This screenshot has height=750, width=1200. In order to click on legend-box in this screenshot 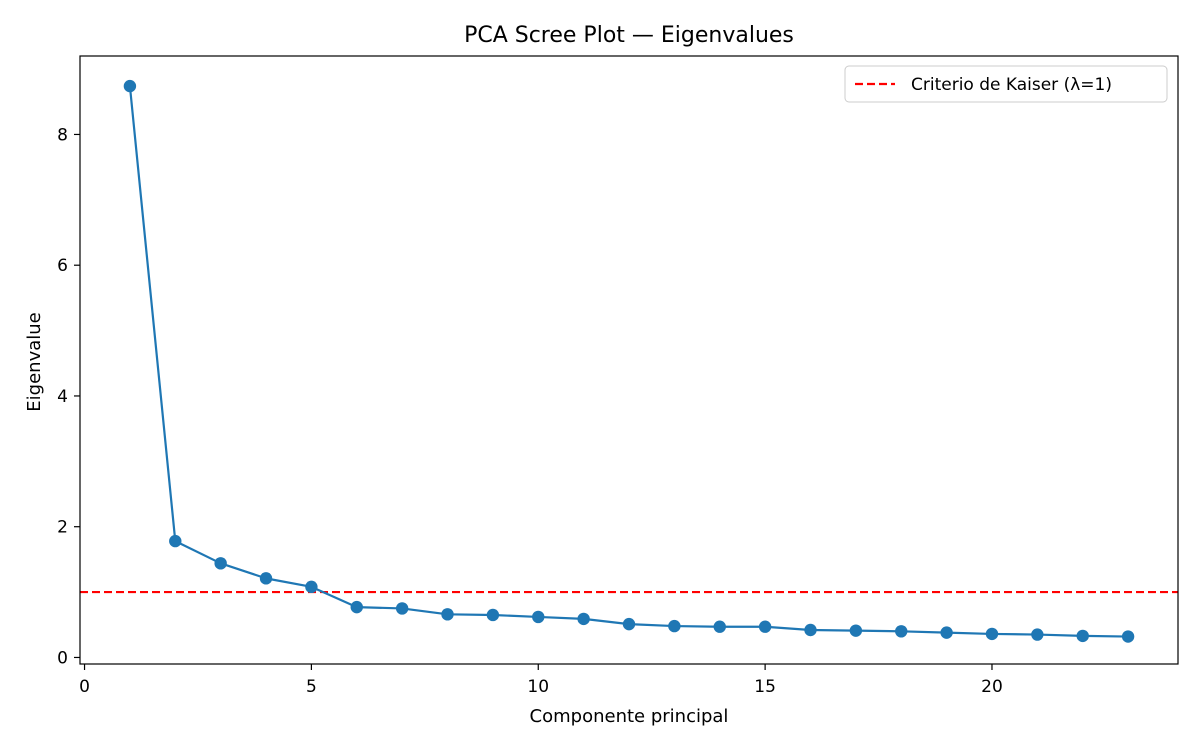, I will do `click(1006, 84)`.